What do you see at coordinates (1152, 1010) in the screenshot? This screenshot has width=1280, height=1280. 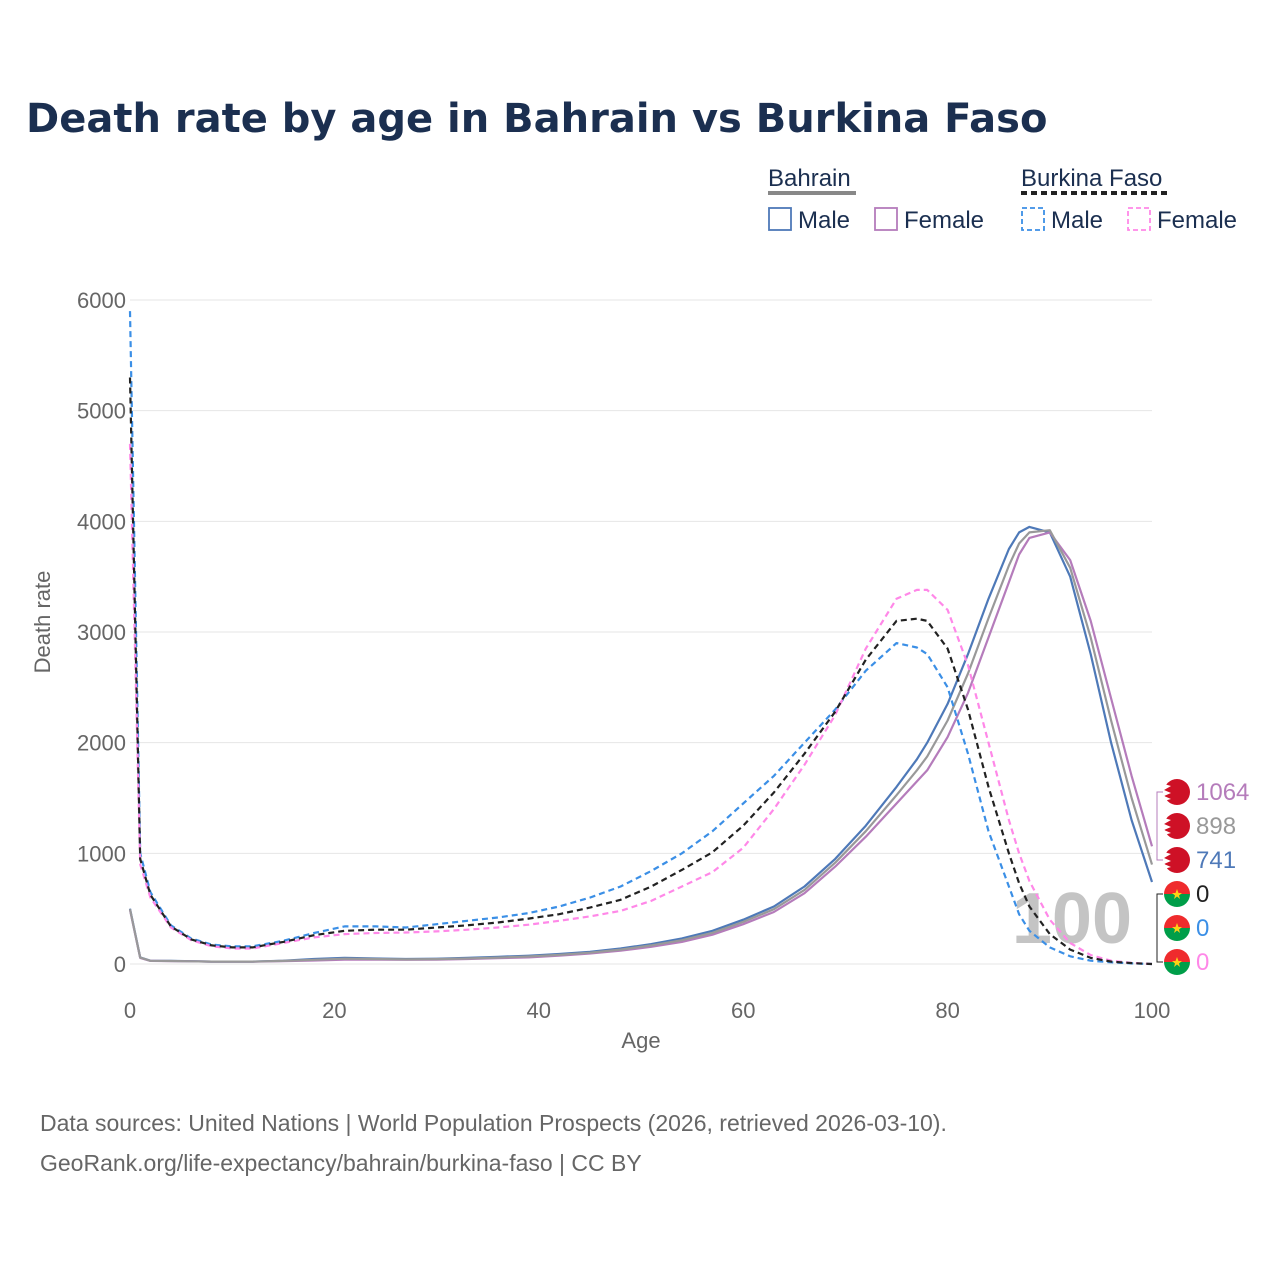 I see `x-tick-label: 100` at bounding box center [1152, 1010].